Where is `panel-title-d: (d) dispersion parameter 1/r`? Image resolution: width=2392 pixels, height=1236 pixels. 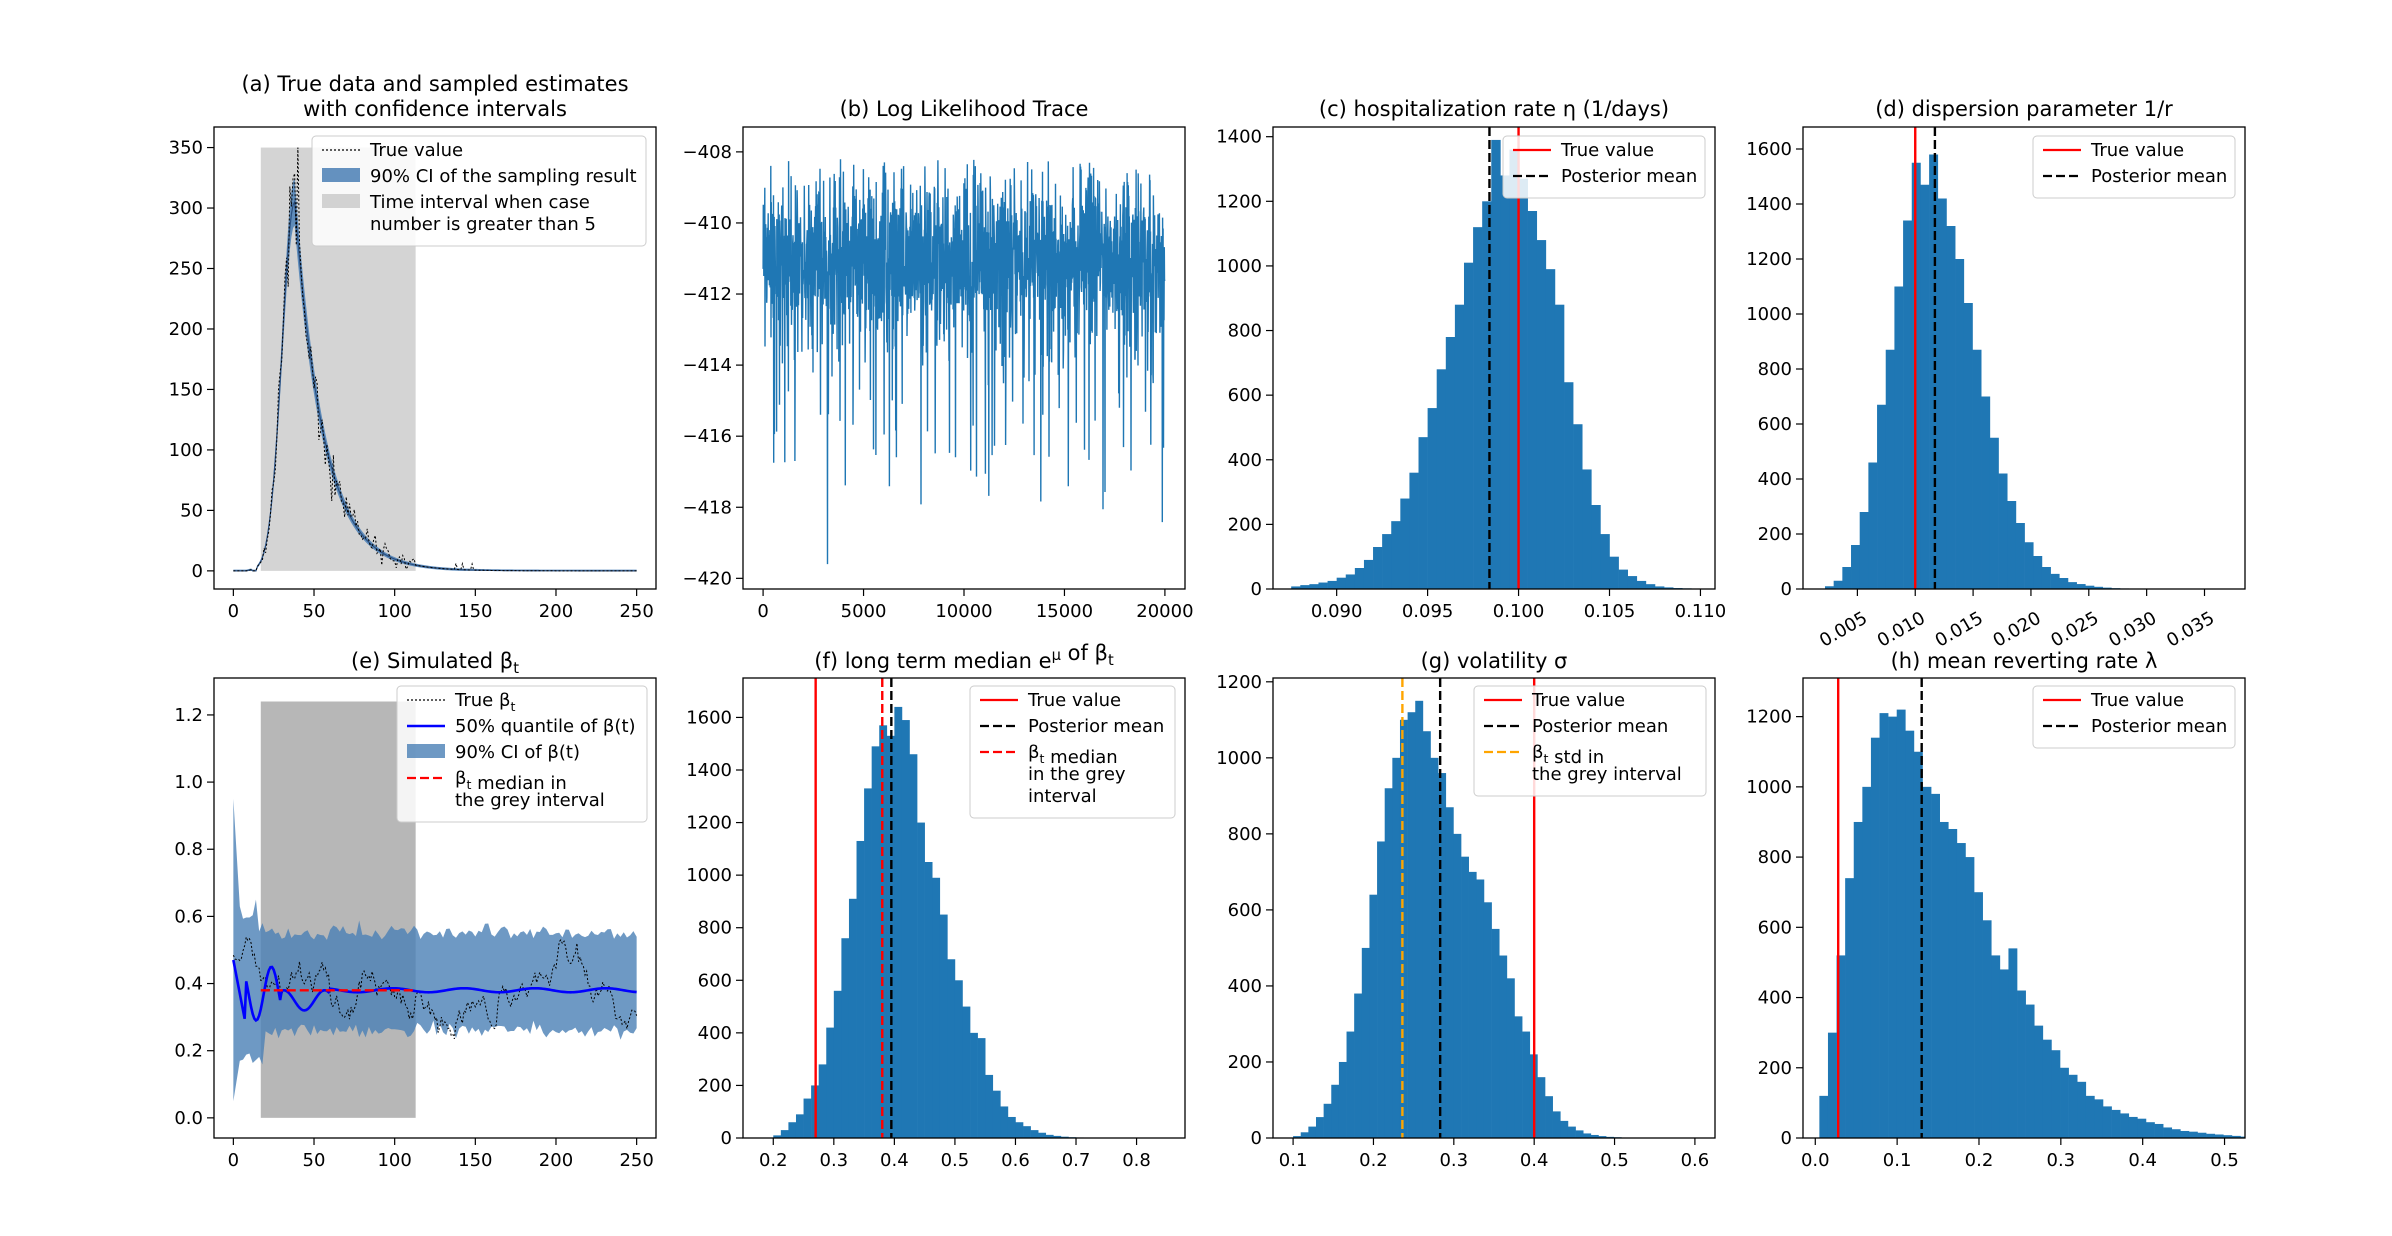 panel-title-d: (d) dispersion parameter 1/r is located at coordinates (2024, 109).